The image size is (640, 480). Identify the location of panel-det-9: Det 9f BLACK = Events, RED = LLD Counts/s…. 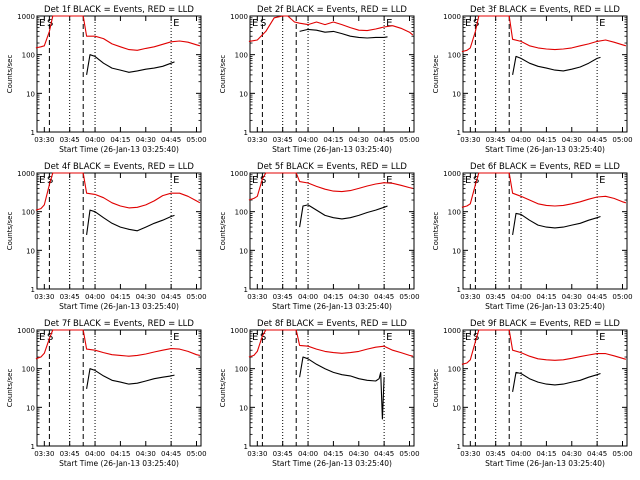
(532, 393).